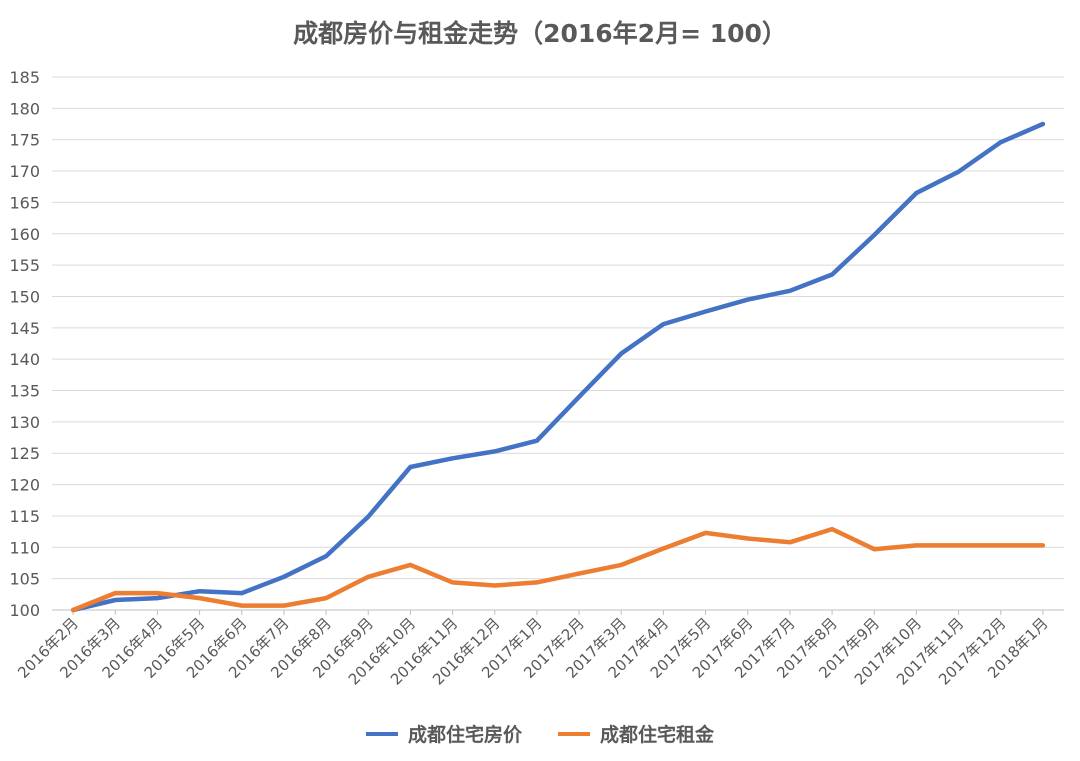 This screenshot has height=761, width=1080. I want to click on legend-label-rent: 成都住宅租金, so click(657, 735).